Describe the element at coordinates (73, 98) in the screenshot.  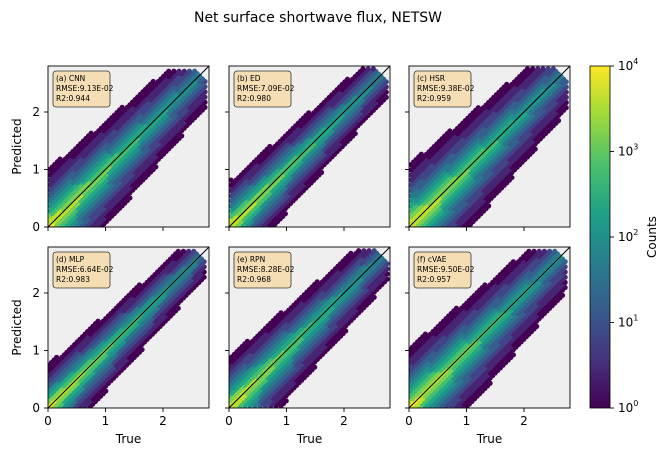
I see `r2-label: R2:0.944` at that location.